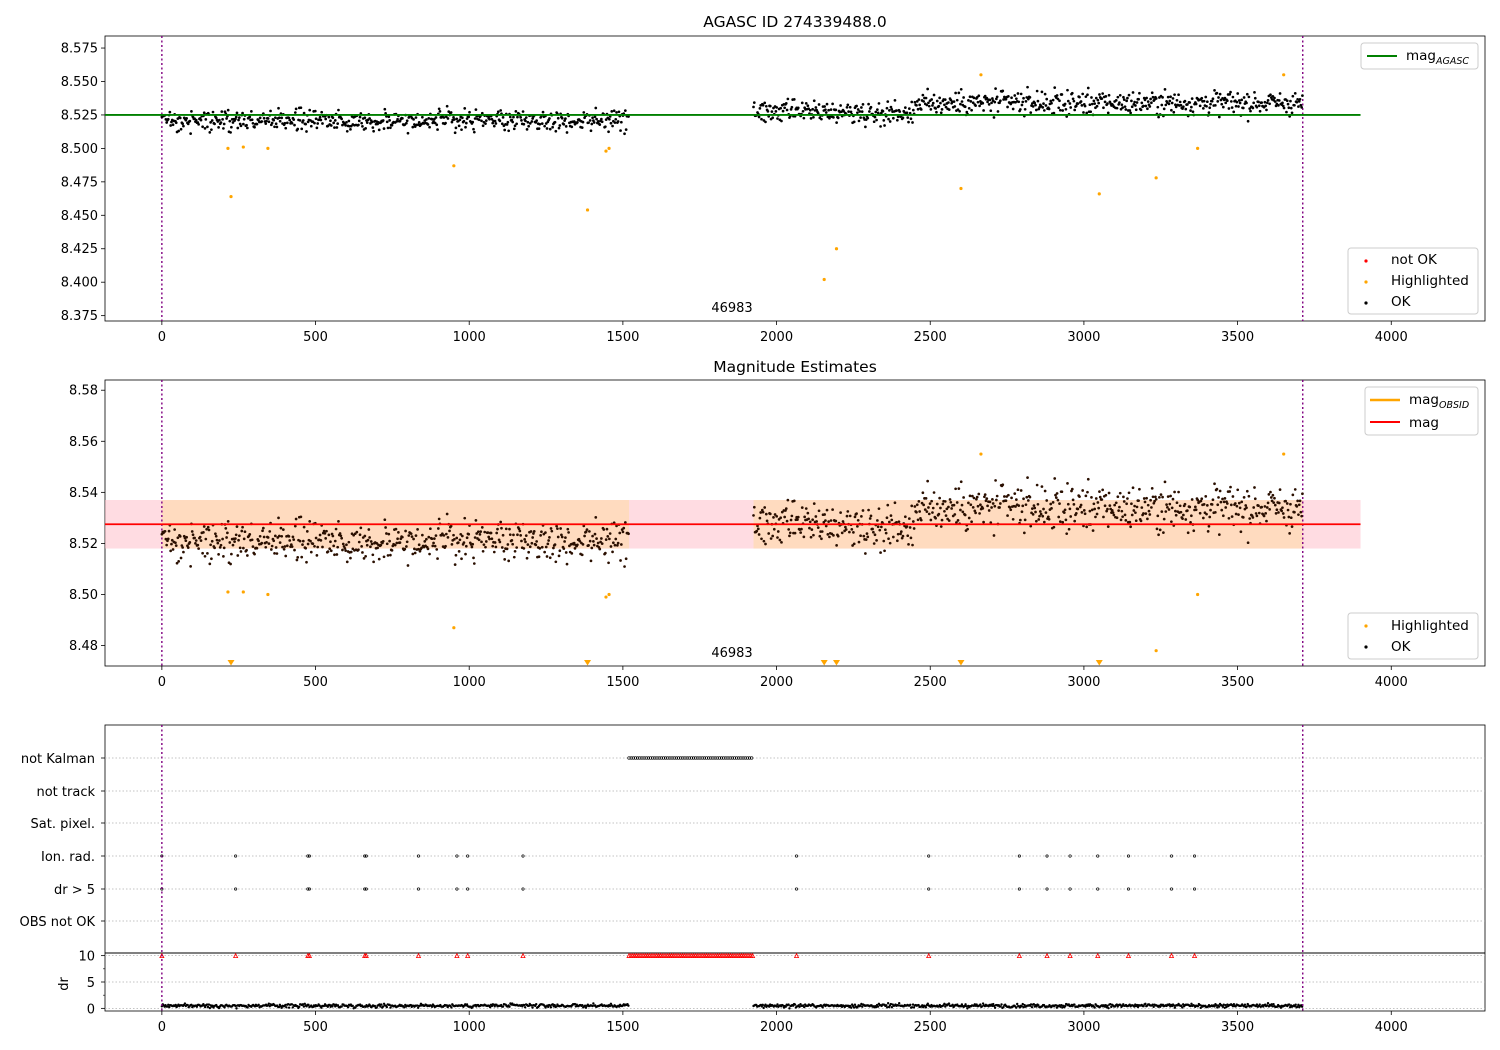 The height and width of the screenshot is (1050, 1500). Describe the element at coordinates (58, 759) in the screenshot. I see `flag-row-label: not Kalman` at that location.